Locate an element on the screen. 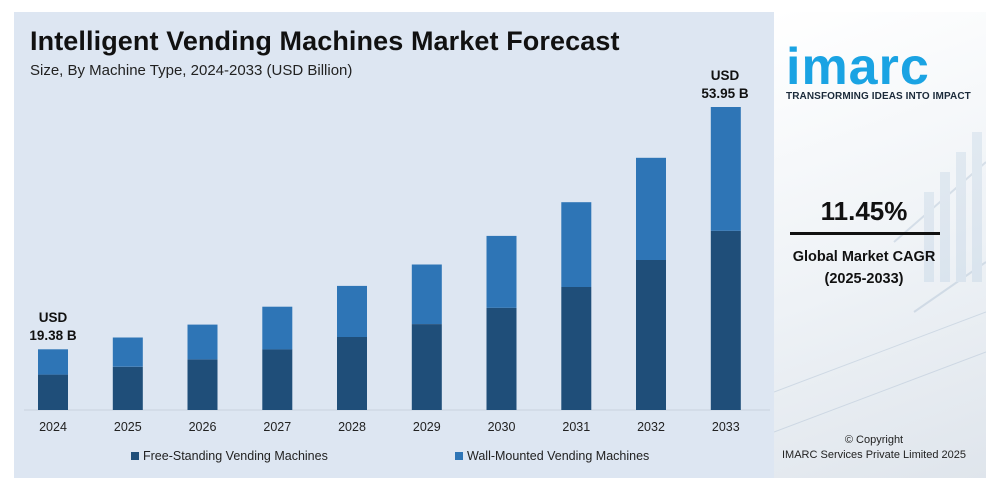 The width and height of the screenshot is (996, 482). cagr-value: 11.45% is located at coordinates (864, 211).